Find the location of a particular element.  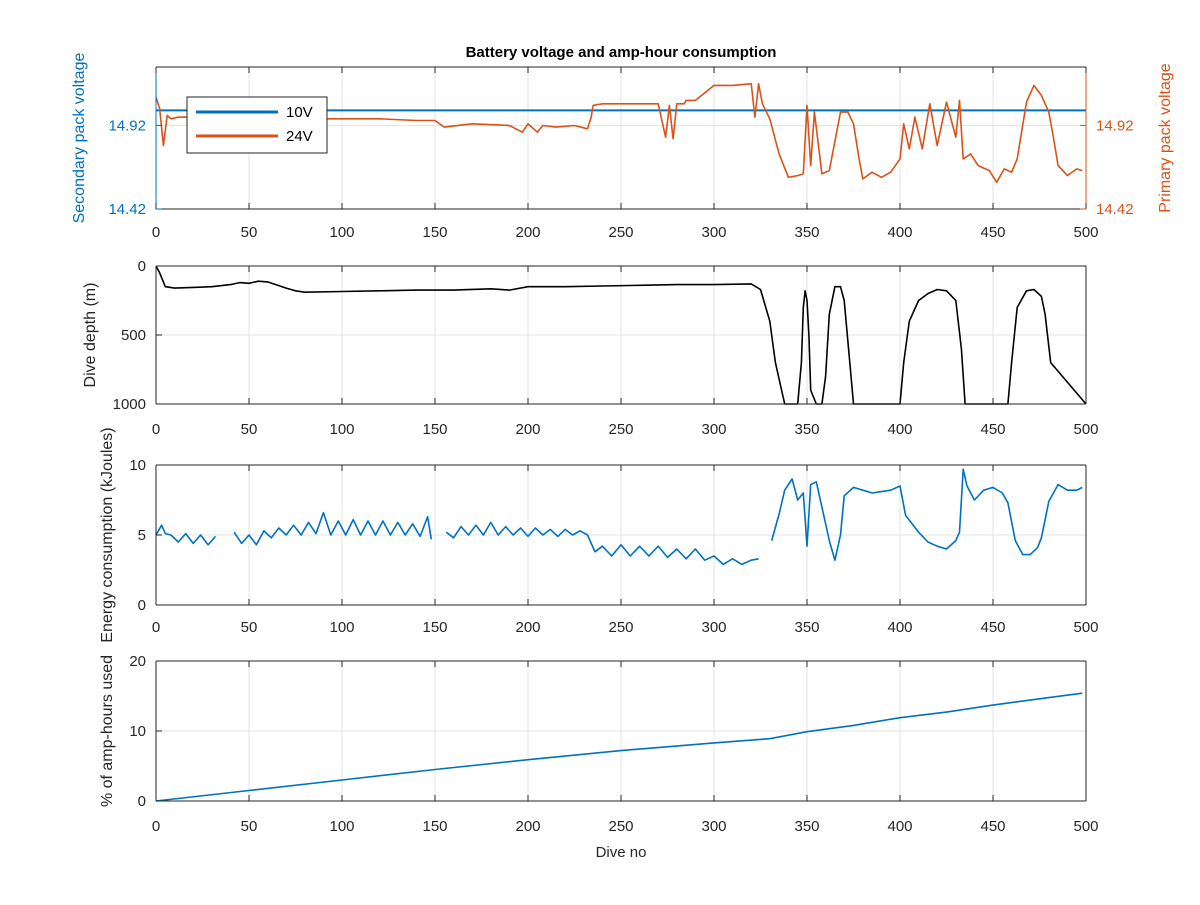

y-tick-label: 500 is located at coordinates (133, 335).